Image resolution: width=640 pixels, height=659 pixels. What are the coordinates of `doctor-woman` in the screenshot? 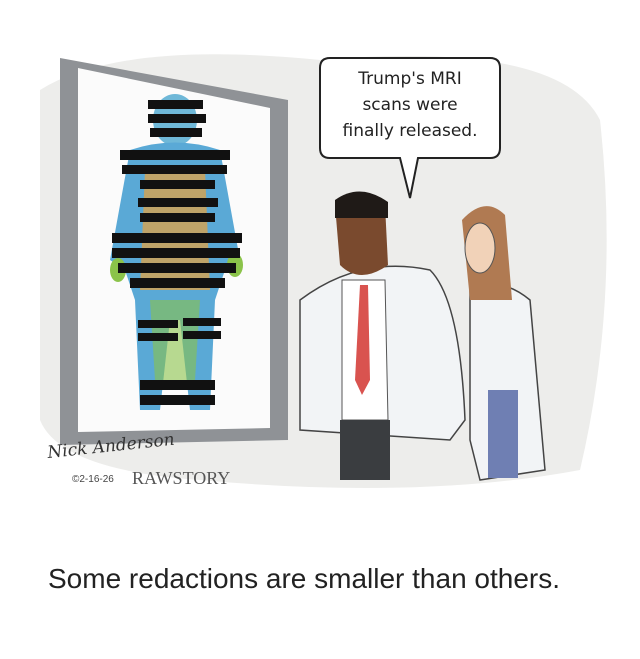 It's located at (504, 343).